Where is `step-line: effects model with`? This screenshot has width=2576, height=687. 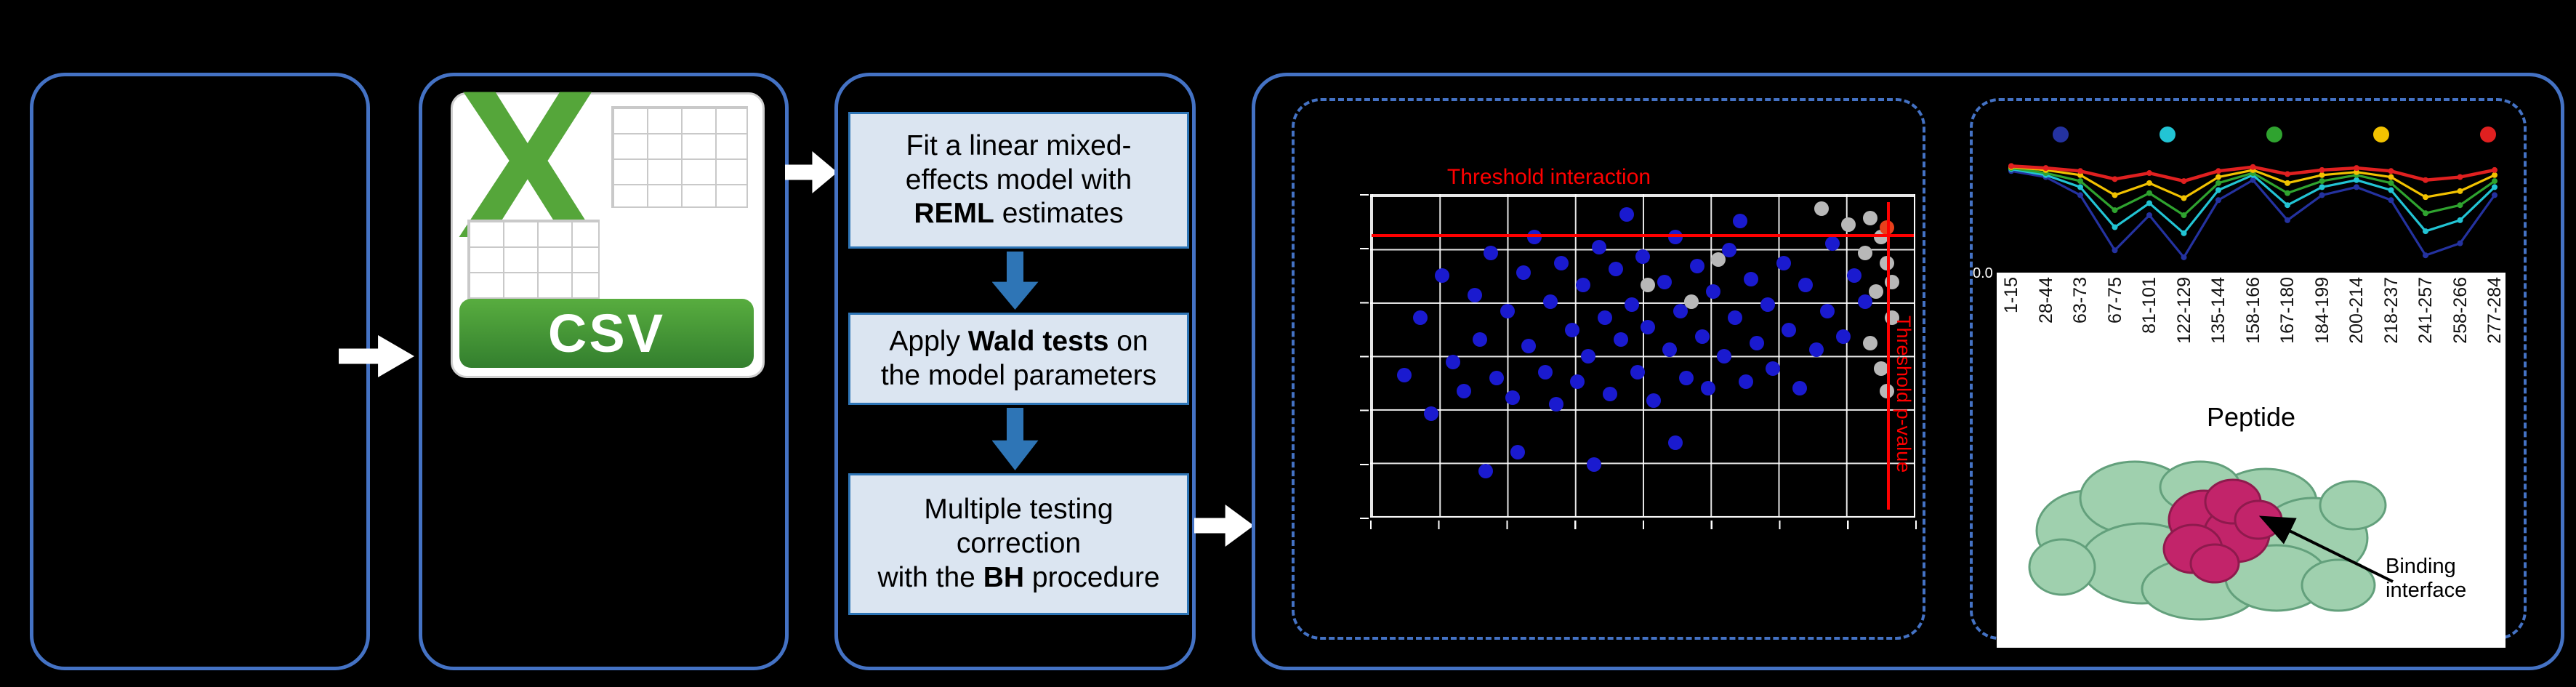
step-line: effects model with is located at coordinates (1018, 180).